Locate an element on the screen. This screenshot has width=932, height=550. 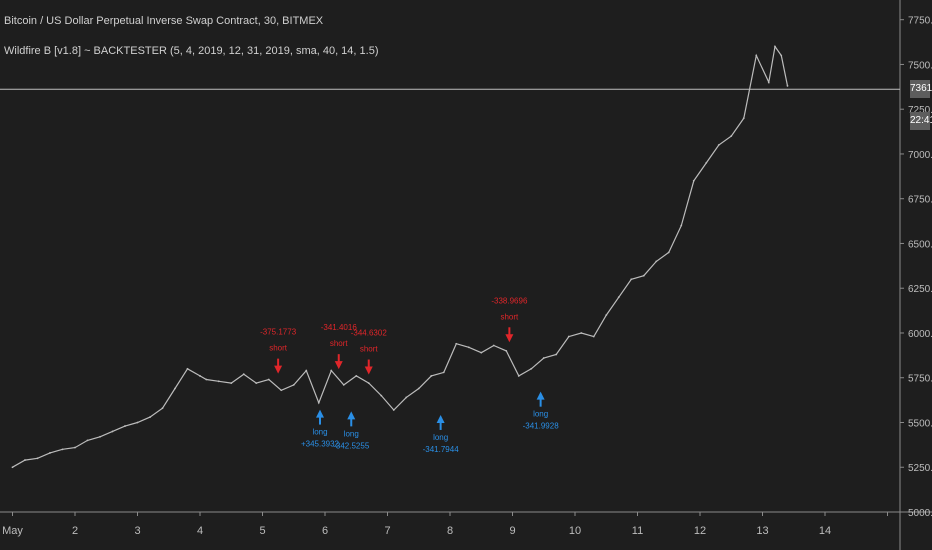
x-tick-label: 13 is located at coordinates (762, 531).